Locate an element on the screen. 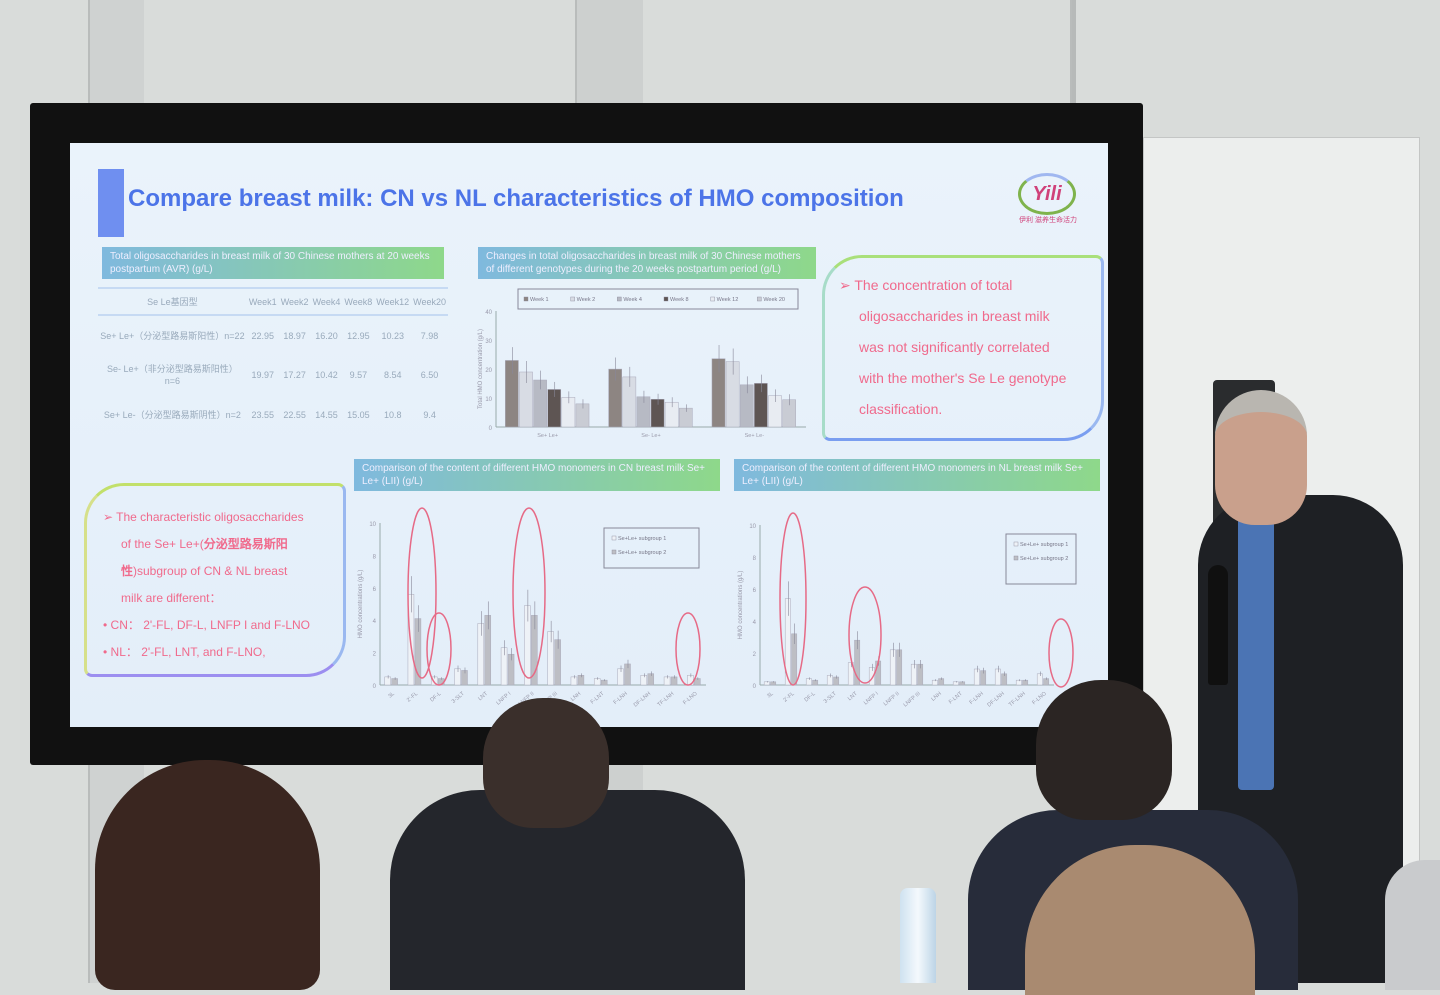  value-cell: 14.55 is located at coordinates (326, 415).